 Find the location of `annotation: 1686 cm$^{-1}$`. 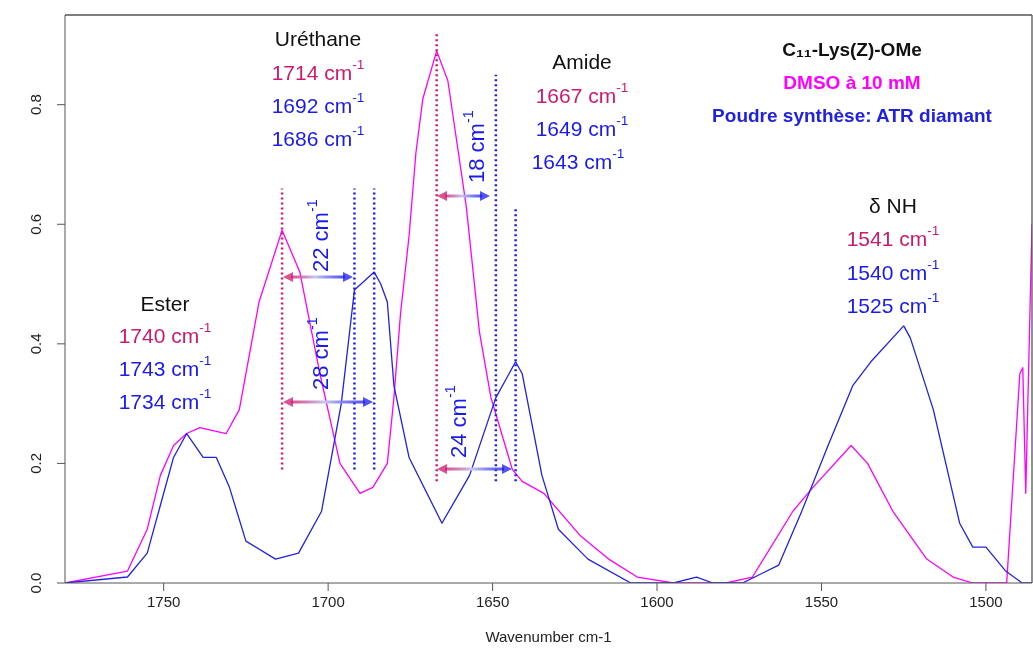

annotation: 1686 cm$^{-1}$ is located at coordinates (318, 136).